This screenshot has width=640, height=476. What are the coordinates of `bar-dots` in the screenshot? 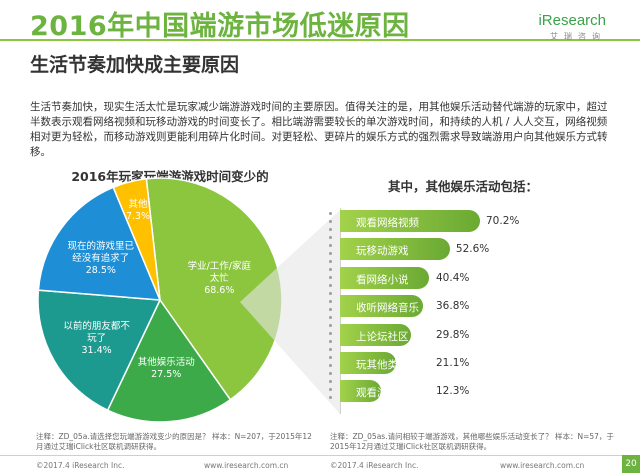 It's located at (331, 312).